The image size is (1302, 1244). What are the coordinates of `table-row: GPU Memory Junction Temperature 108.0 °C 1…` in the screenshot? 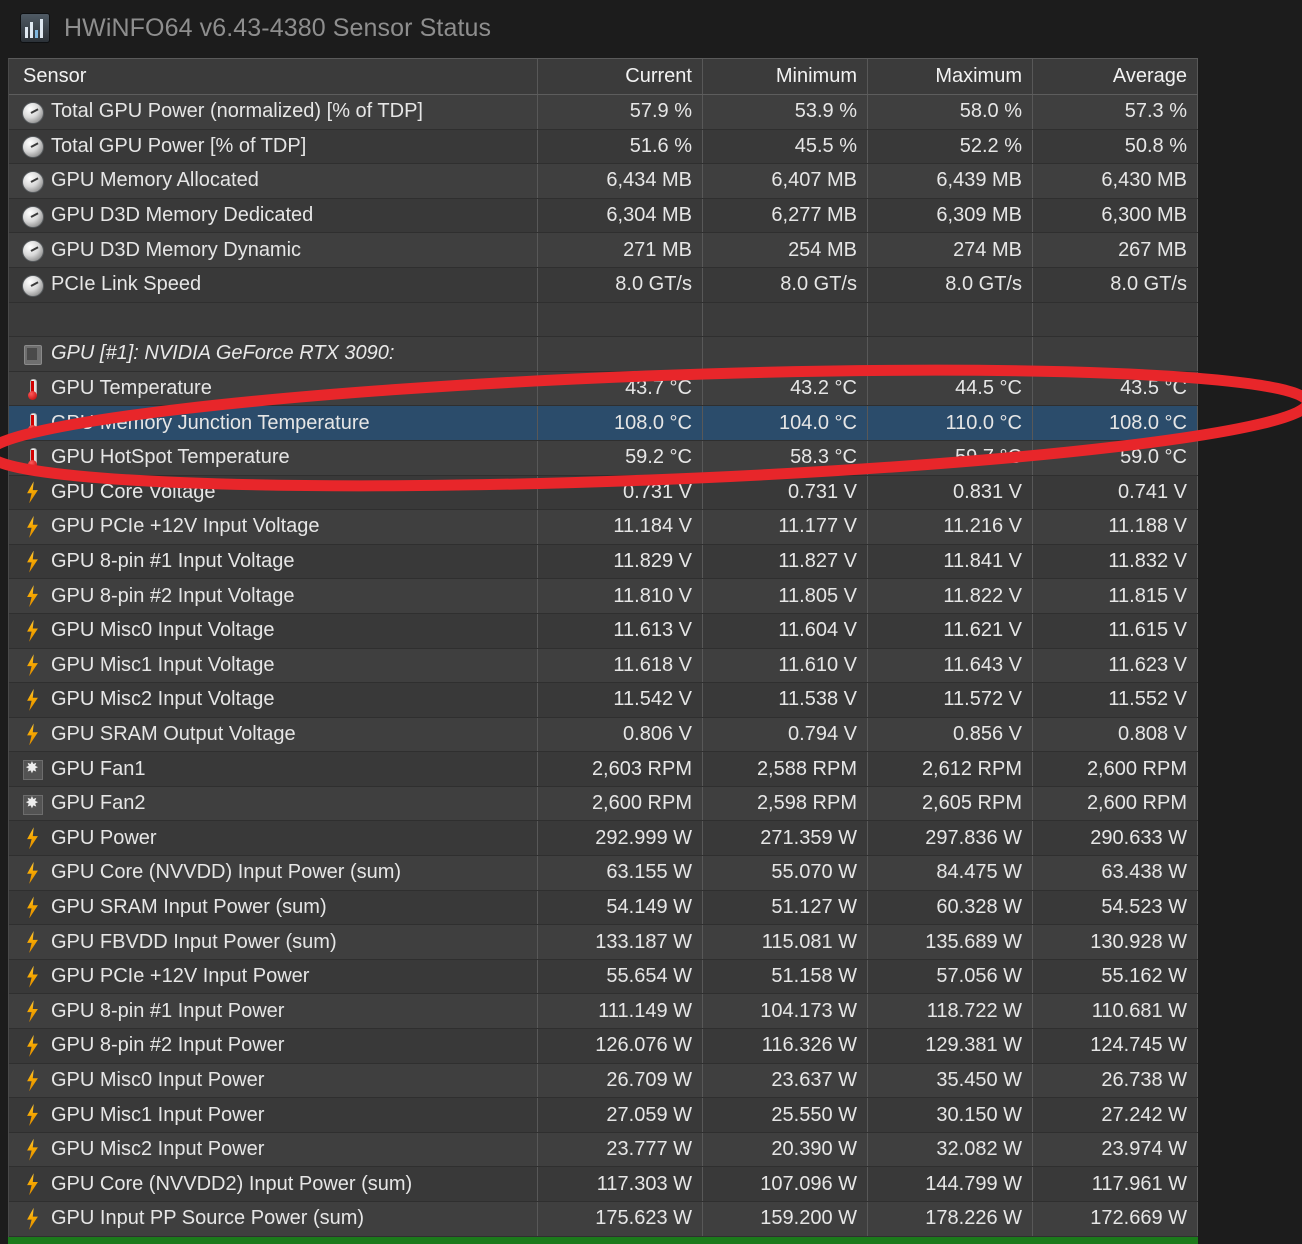 It's located at (603, 423).